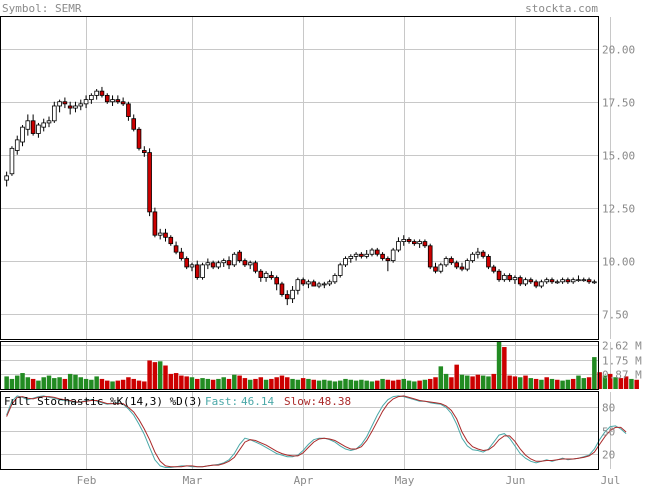  I want to click on stochastic-panel-frame, so click(299, 430).